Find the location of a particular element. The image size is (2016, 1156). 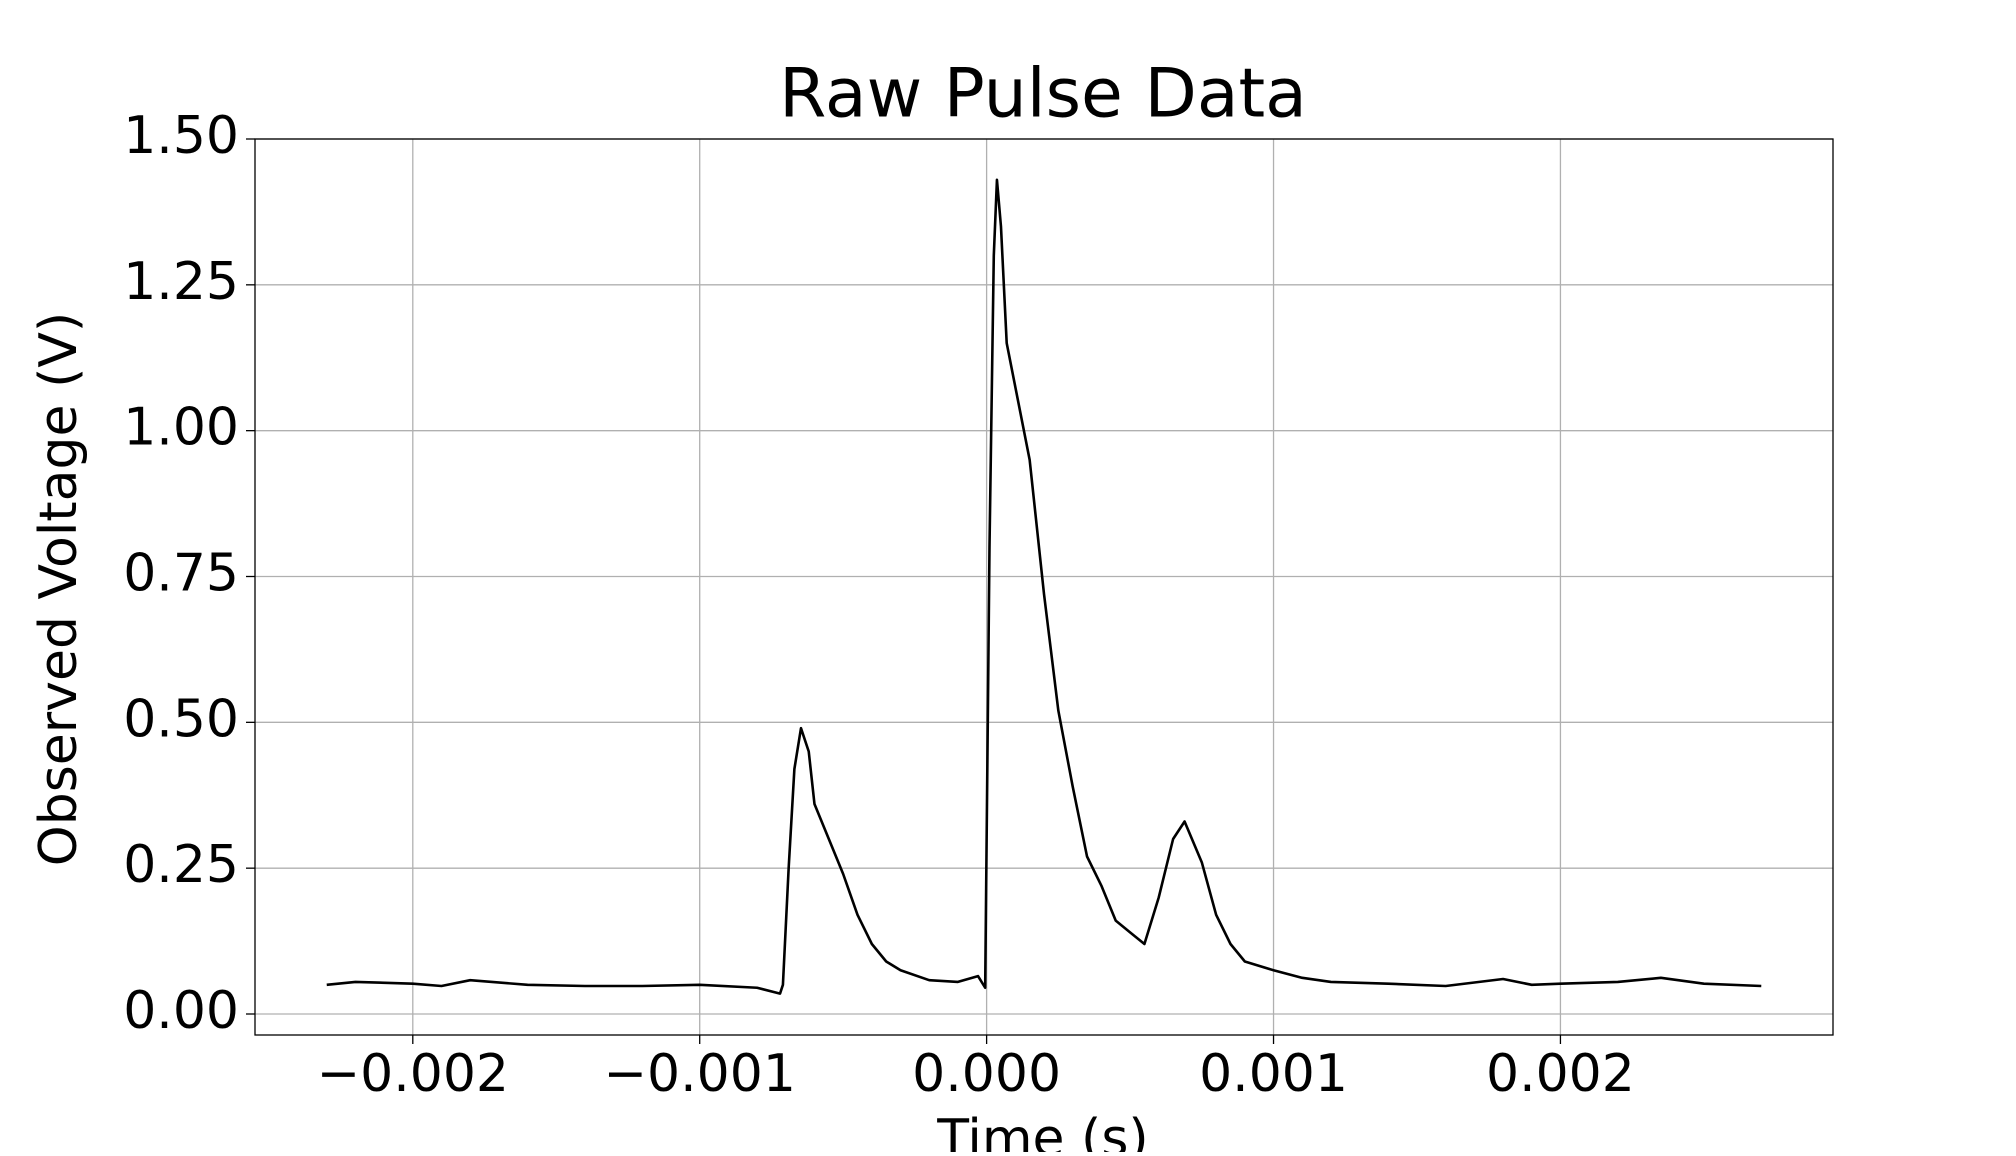

y-tick-label: 1.00 is located at coordinates (181, 428).